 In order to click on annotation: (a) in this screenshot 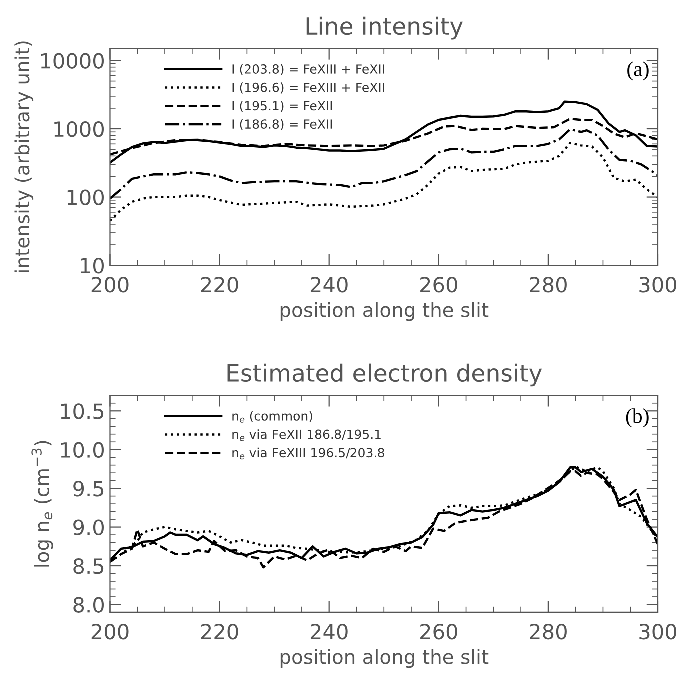, I will do `click(638, 71)`.